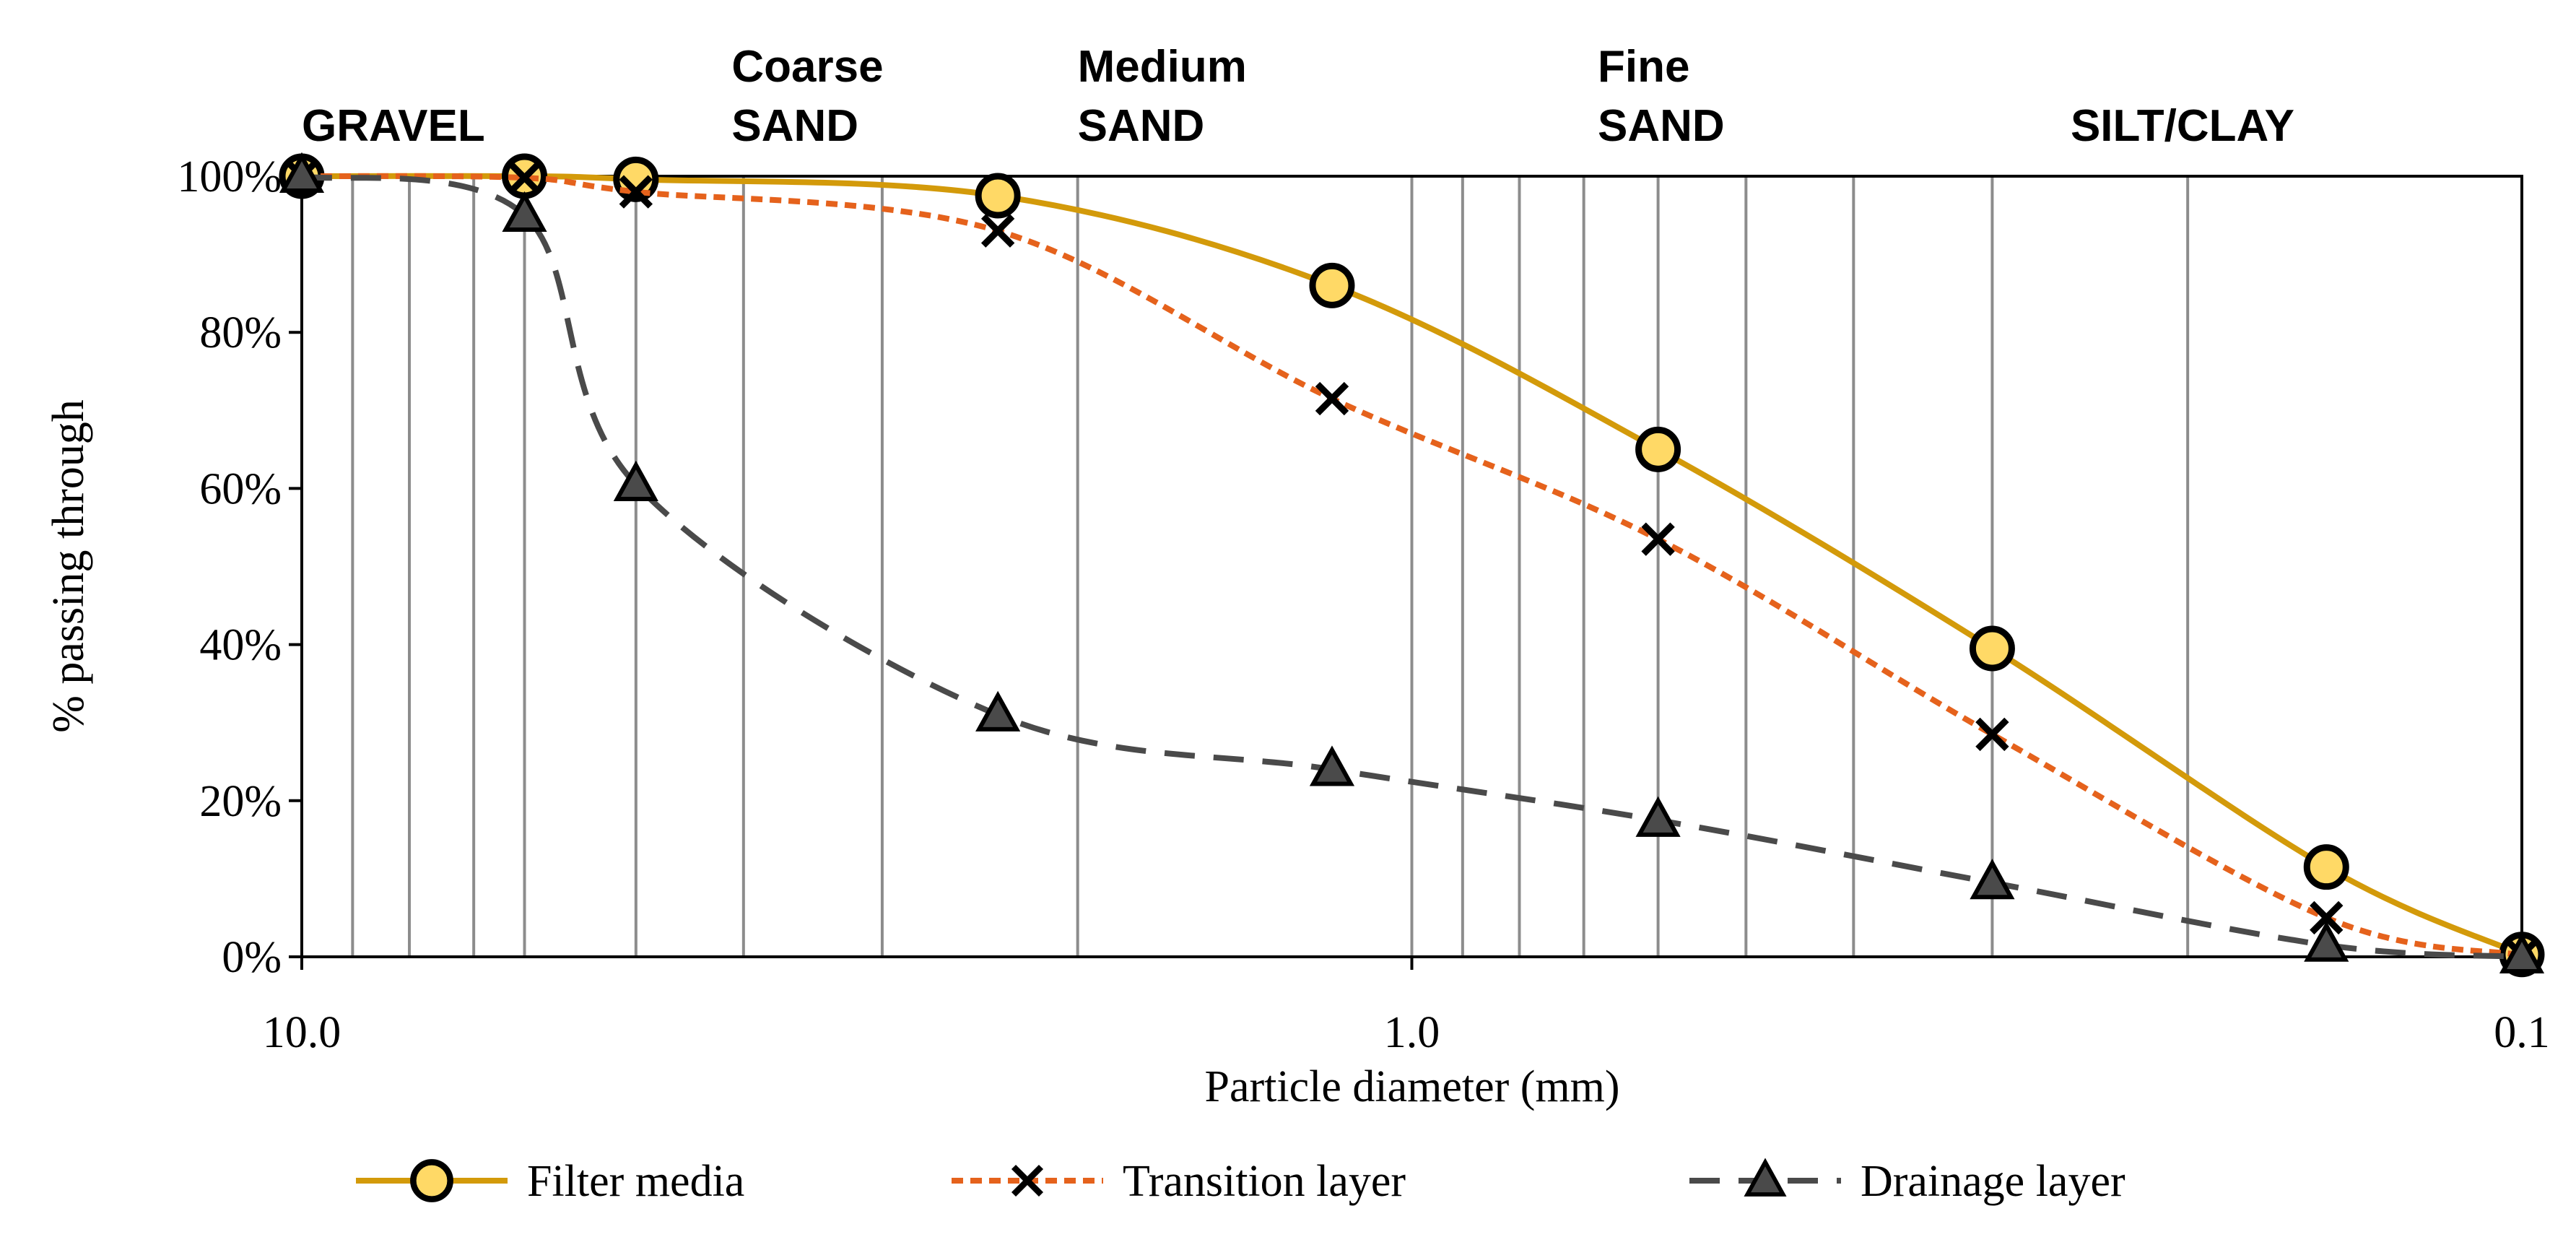  What do you see at coordinates (302, 1032) in the screenshot?
I see `x-tick-label: 10.0` at bounding box center [302, 1032].